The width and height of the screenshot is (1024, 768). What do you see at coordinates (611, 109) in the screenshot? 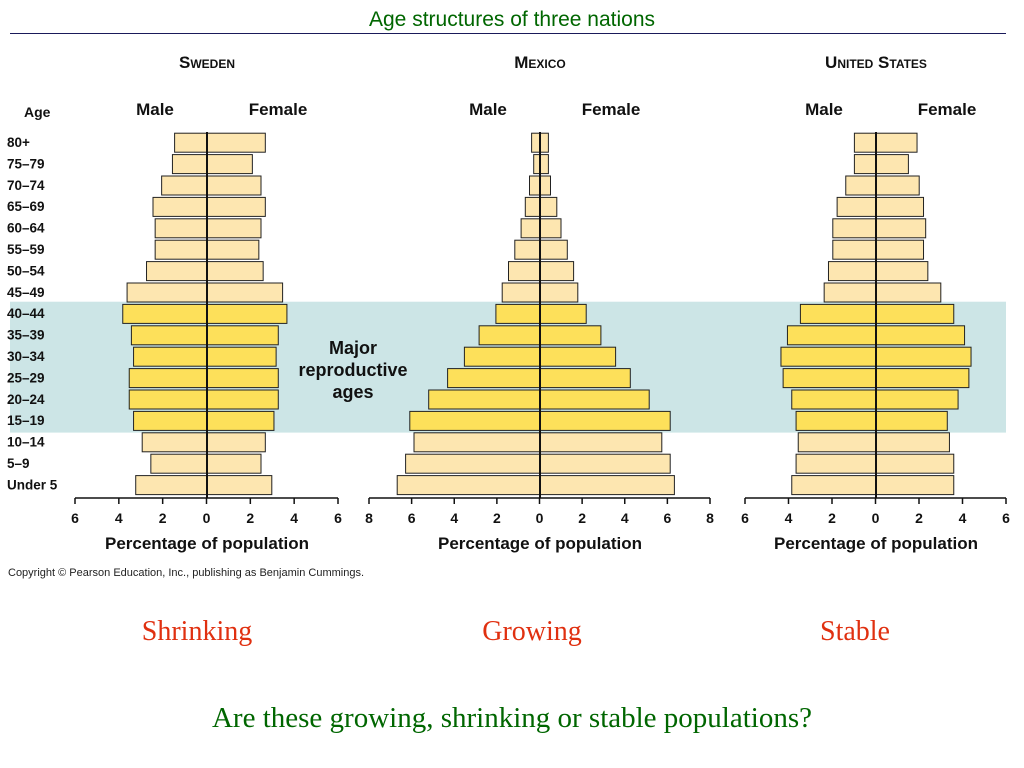
I see `mexico-female-header: Female` at bounding box center [611, 109].